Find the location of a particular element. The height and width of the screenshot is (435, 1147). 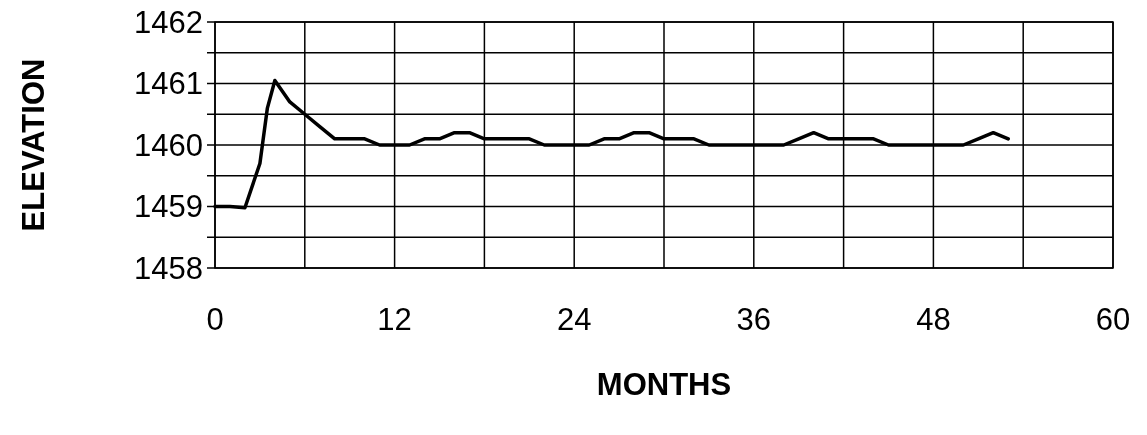

x-tick-label: 24 is located at coordinates (574, 319).